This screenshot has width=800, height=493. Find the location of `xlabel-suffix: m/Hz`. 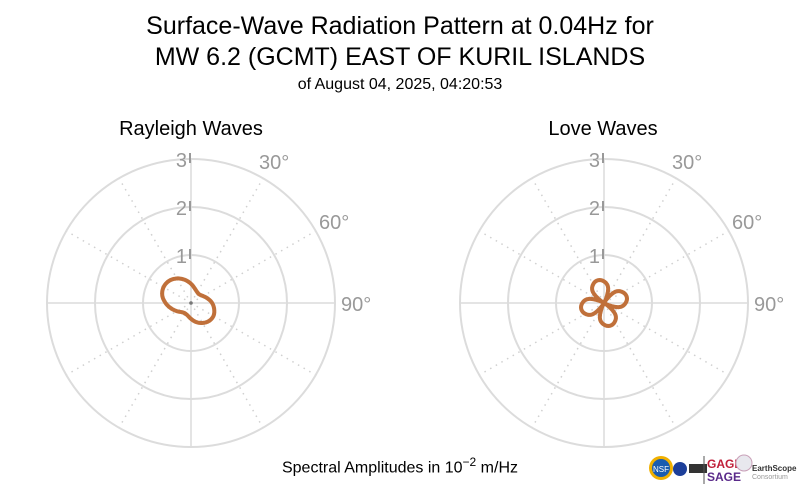

xlabel-suffix: m/Hz is located at coordinates (497, 468).